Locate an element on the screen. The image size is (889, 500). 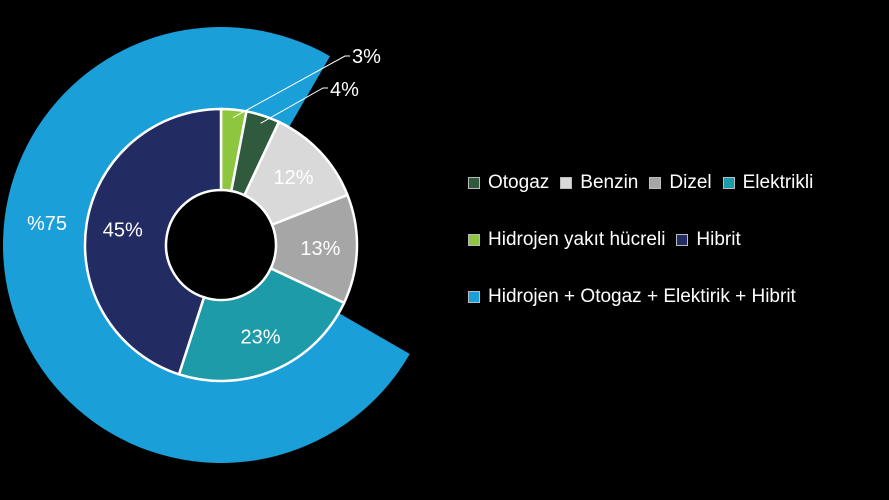
callout-line-otogaz is located at coordinates (294, 105).